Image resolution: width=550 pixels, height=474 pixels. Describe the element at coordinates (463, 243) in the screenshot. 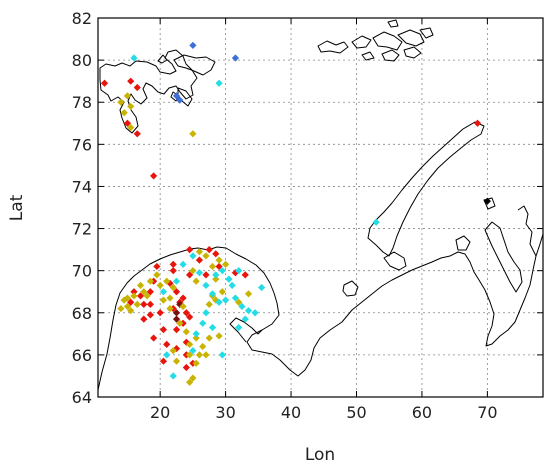

I see `vaygach-island` at that location.